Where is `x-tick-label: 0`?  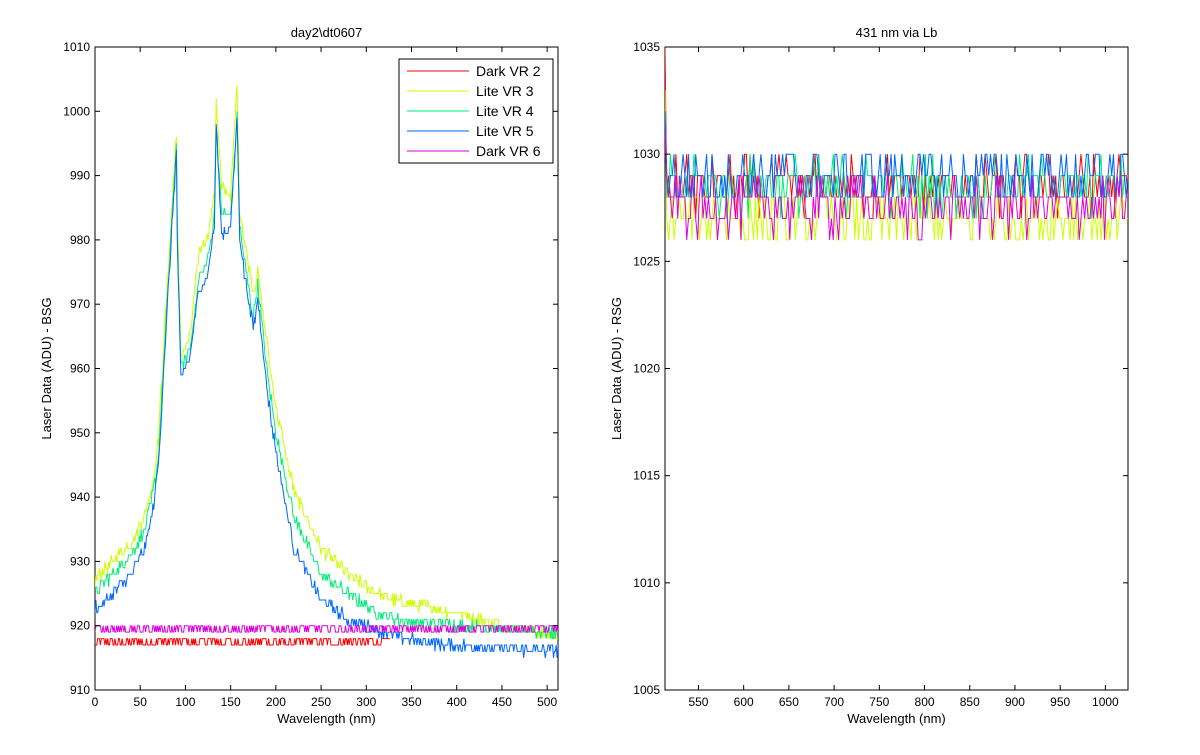
x-tick-label: 0 is located at coordinates (95, 702).